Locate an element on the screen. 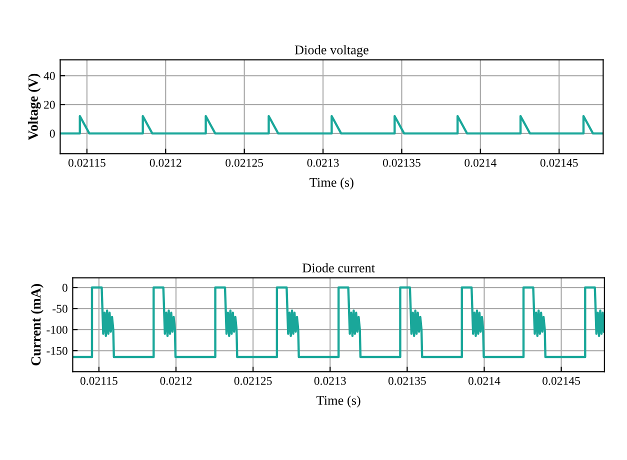 This screenshot has height=460, width=627. y-tick-label: -150 is located at coordinates (57, 350).